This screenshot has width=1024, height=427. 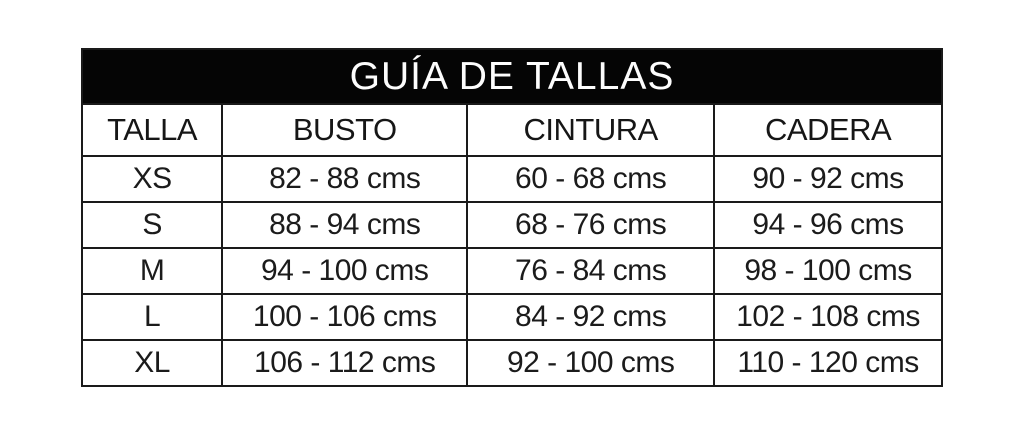 I want to click on table-row-m: M 94 - 100 cms 76 - 84 cms 98 - 100 cms, so click(x=511, y=271).